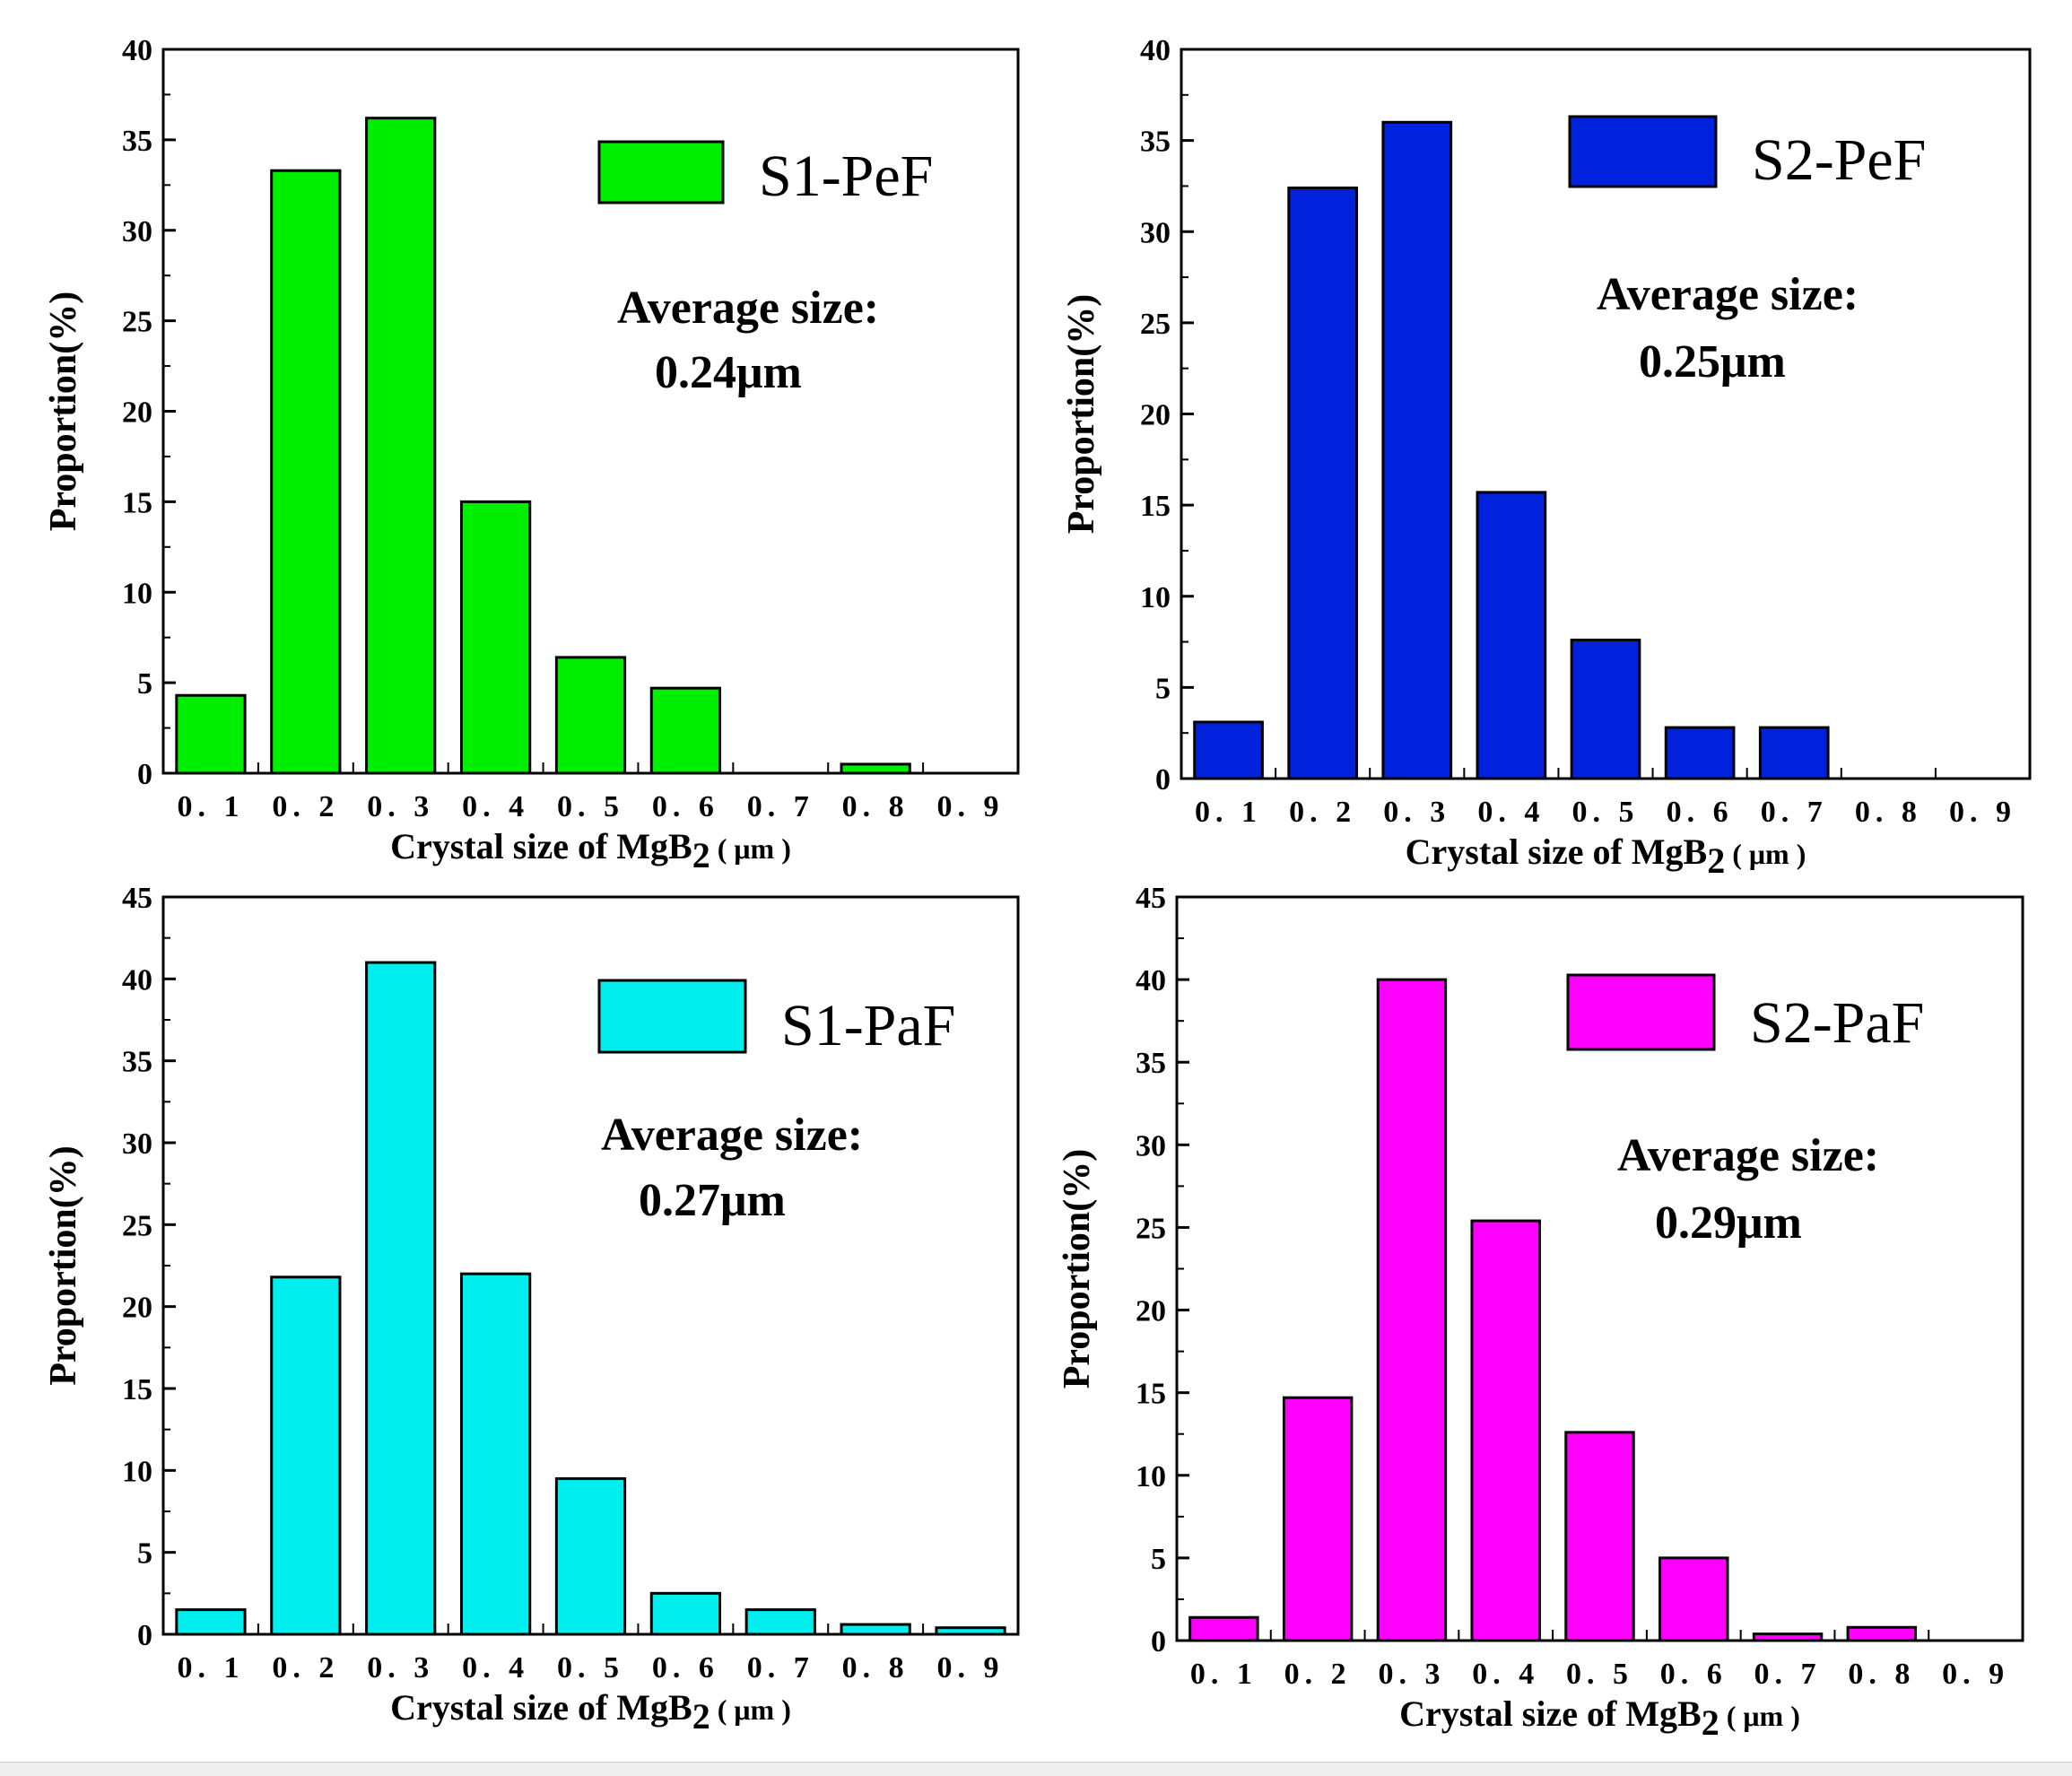 The width and height of the screenshot is (2072, 1776). What do you see at coordinates (868, 1025) in the screenshot?
I see `legend-label: S1-PaF` at bounding box center [868, 1025].